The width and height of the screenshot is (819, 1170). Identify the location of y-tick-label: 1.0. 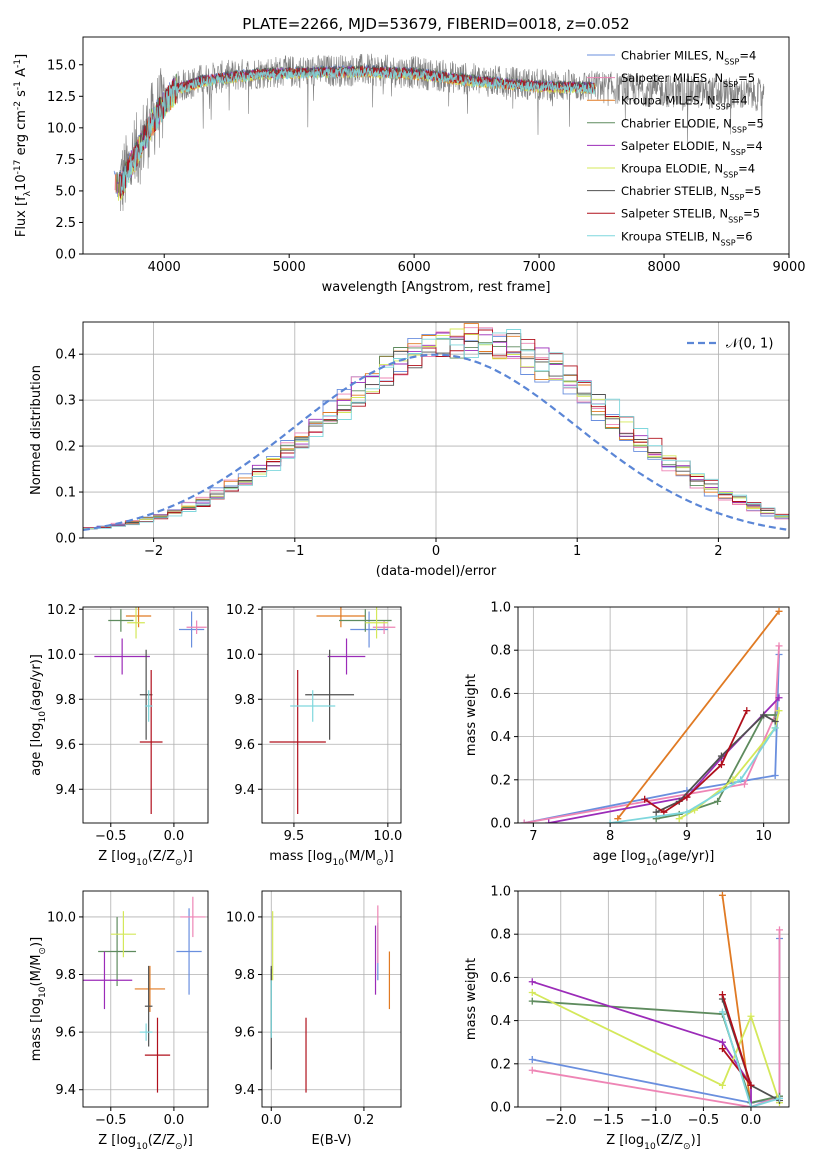
(500, 892).